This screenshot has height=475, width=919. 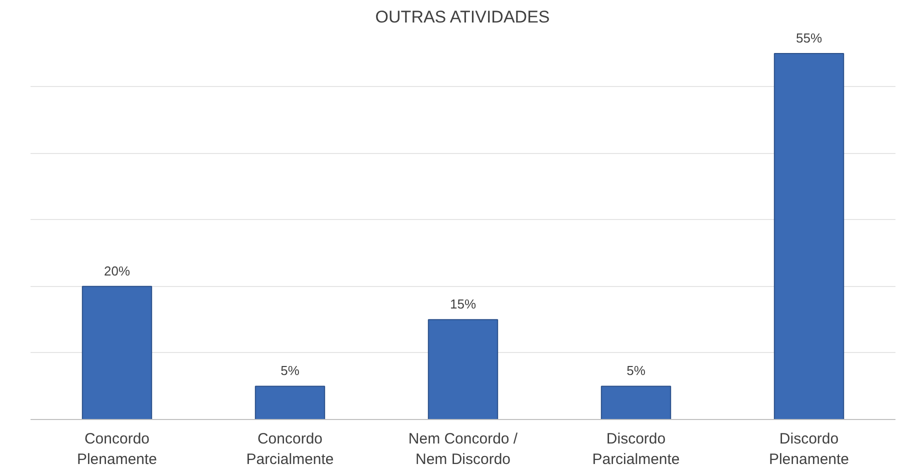 What do you see at coordinates (463, 449) in the screenshot?
I see `x-tick-label: Nem Concordo / Nem Discordo` at bounding box center [463, 449].